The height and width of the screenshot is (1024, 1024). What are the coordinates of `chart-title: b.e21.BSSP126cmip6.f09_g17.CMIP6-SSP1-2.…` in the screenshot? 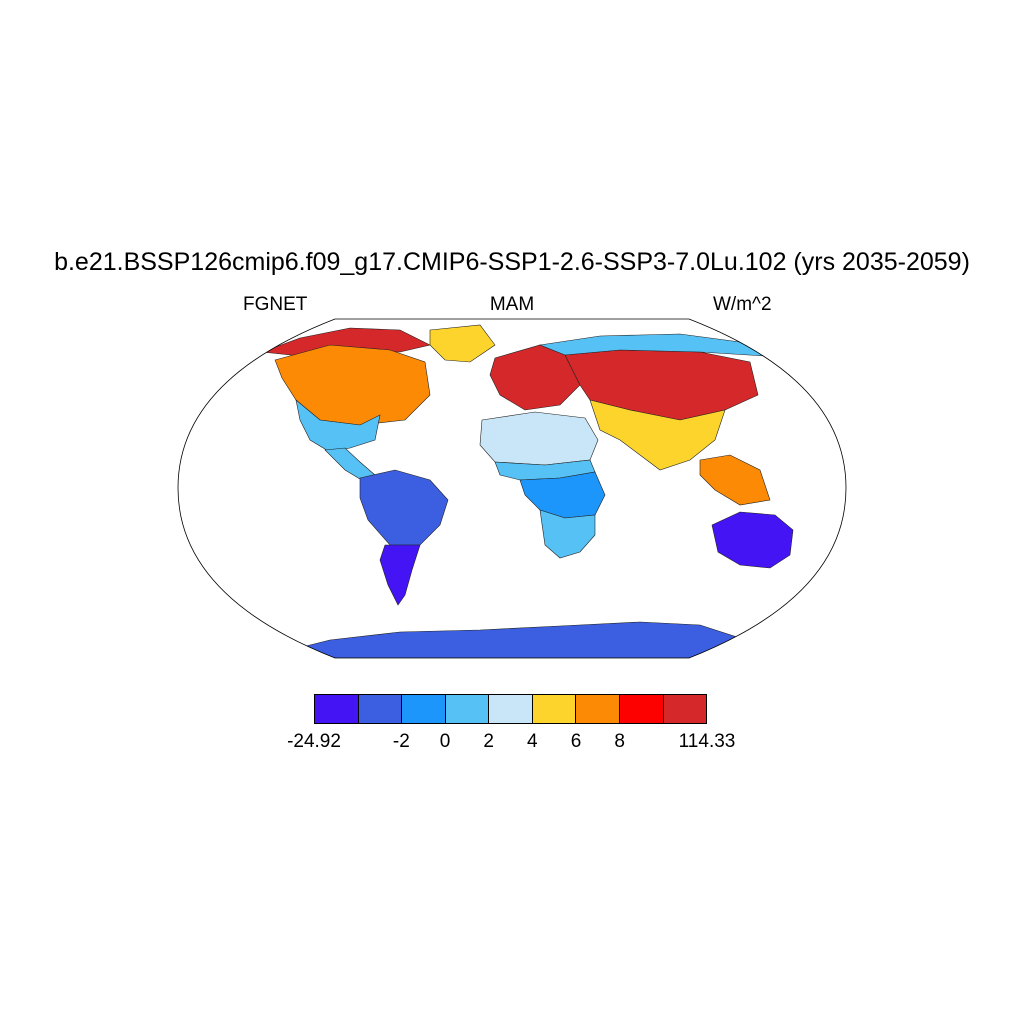 It's located at (512, 262).